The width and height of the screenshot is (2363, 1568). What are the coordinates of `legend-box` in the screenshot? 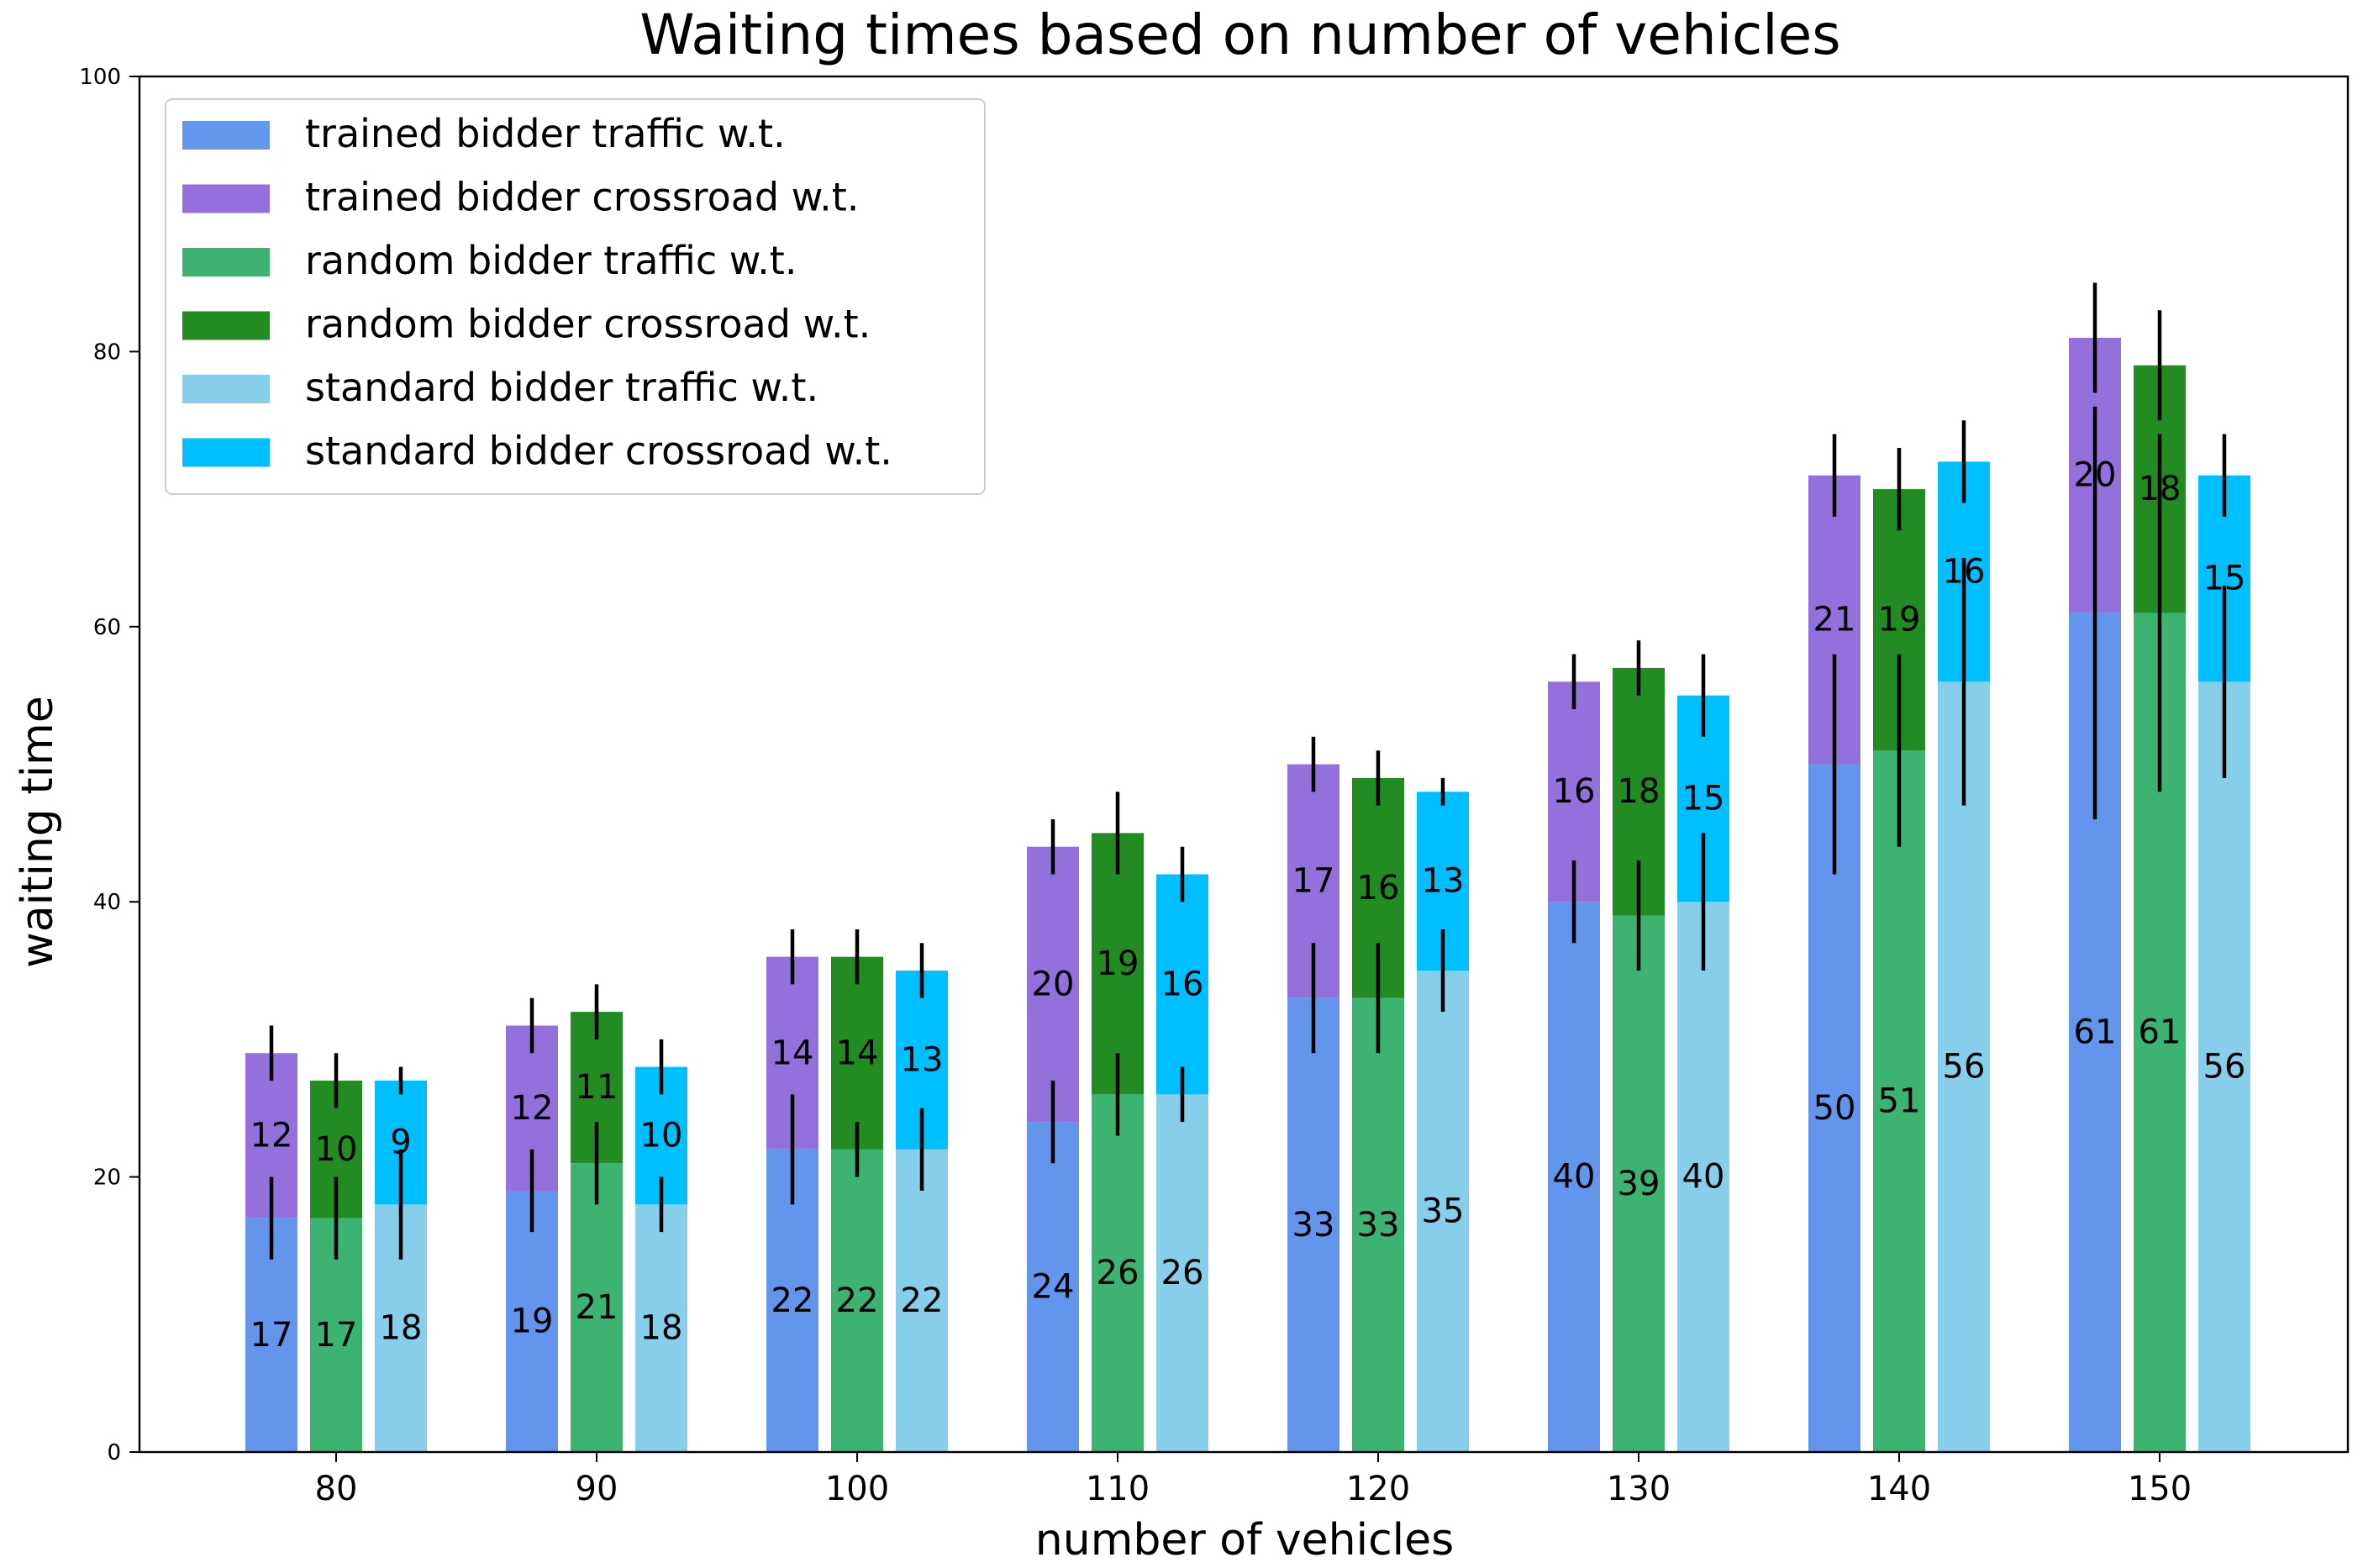 It's located at (575, 296).